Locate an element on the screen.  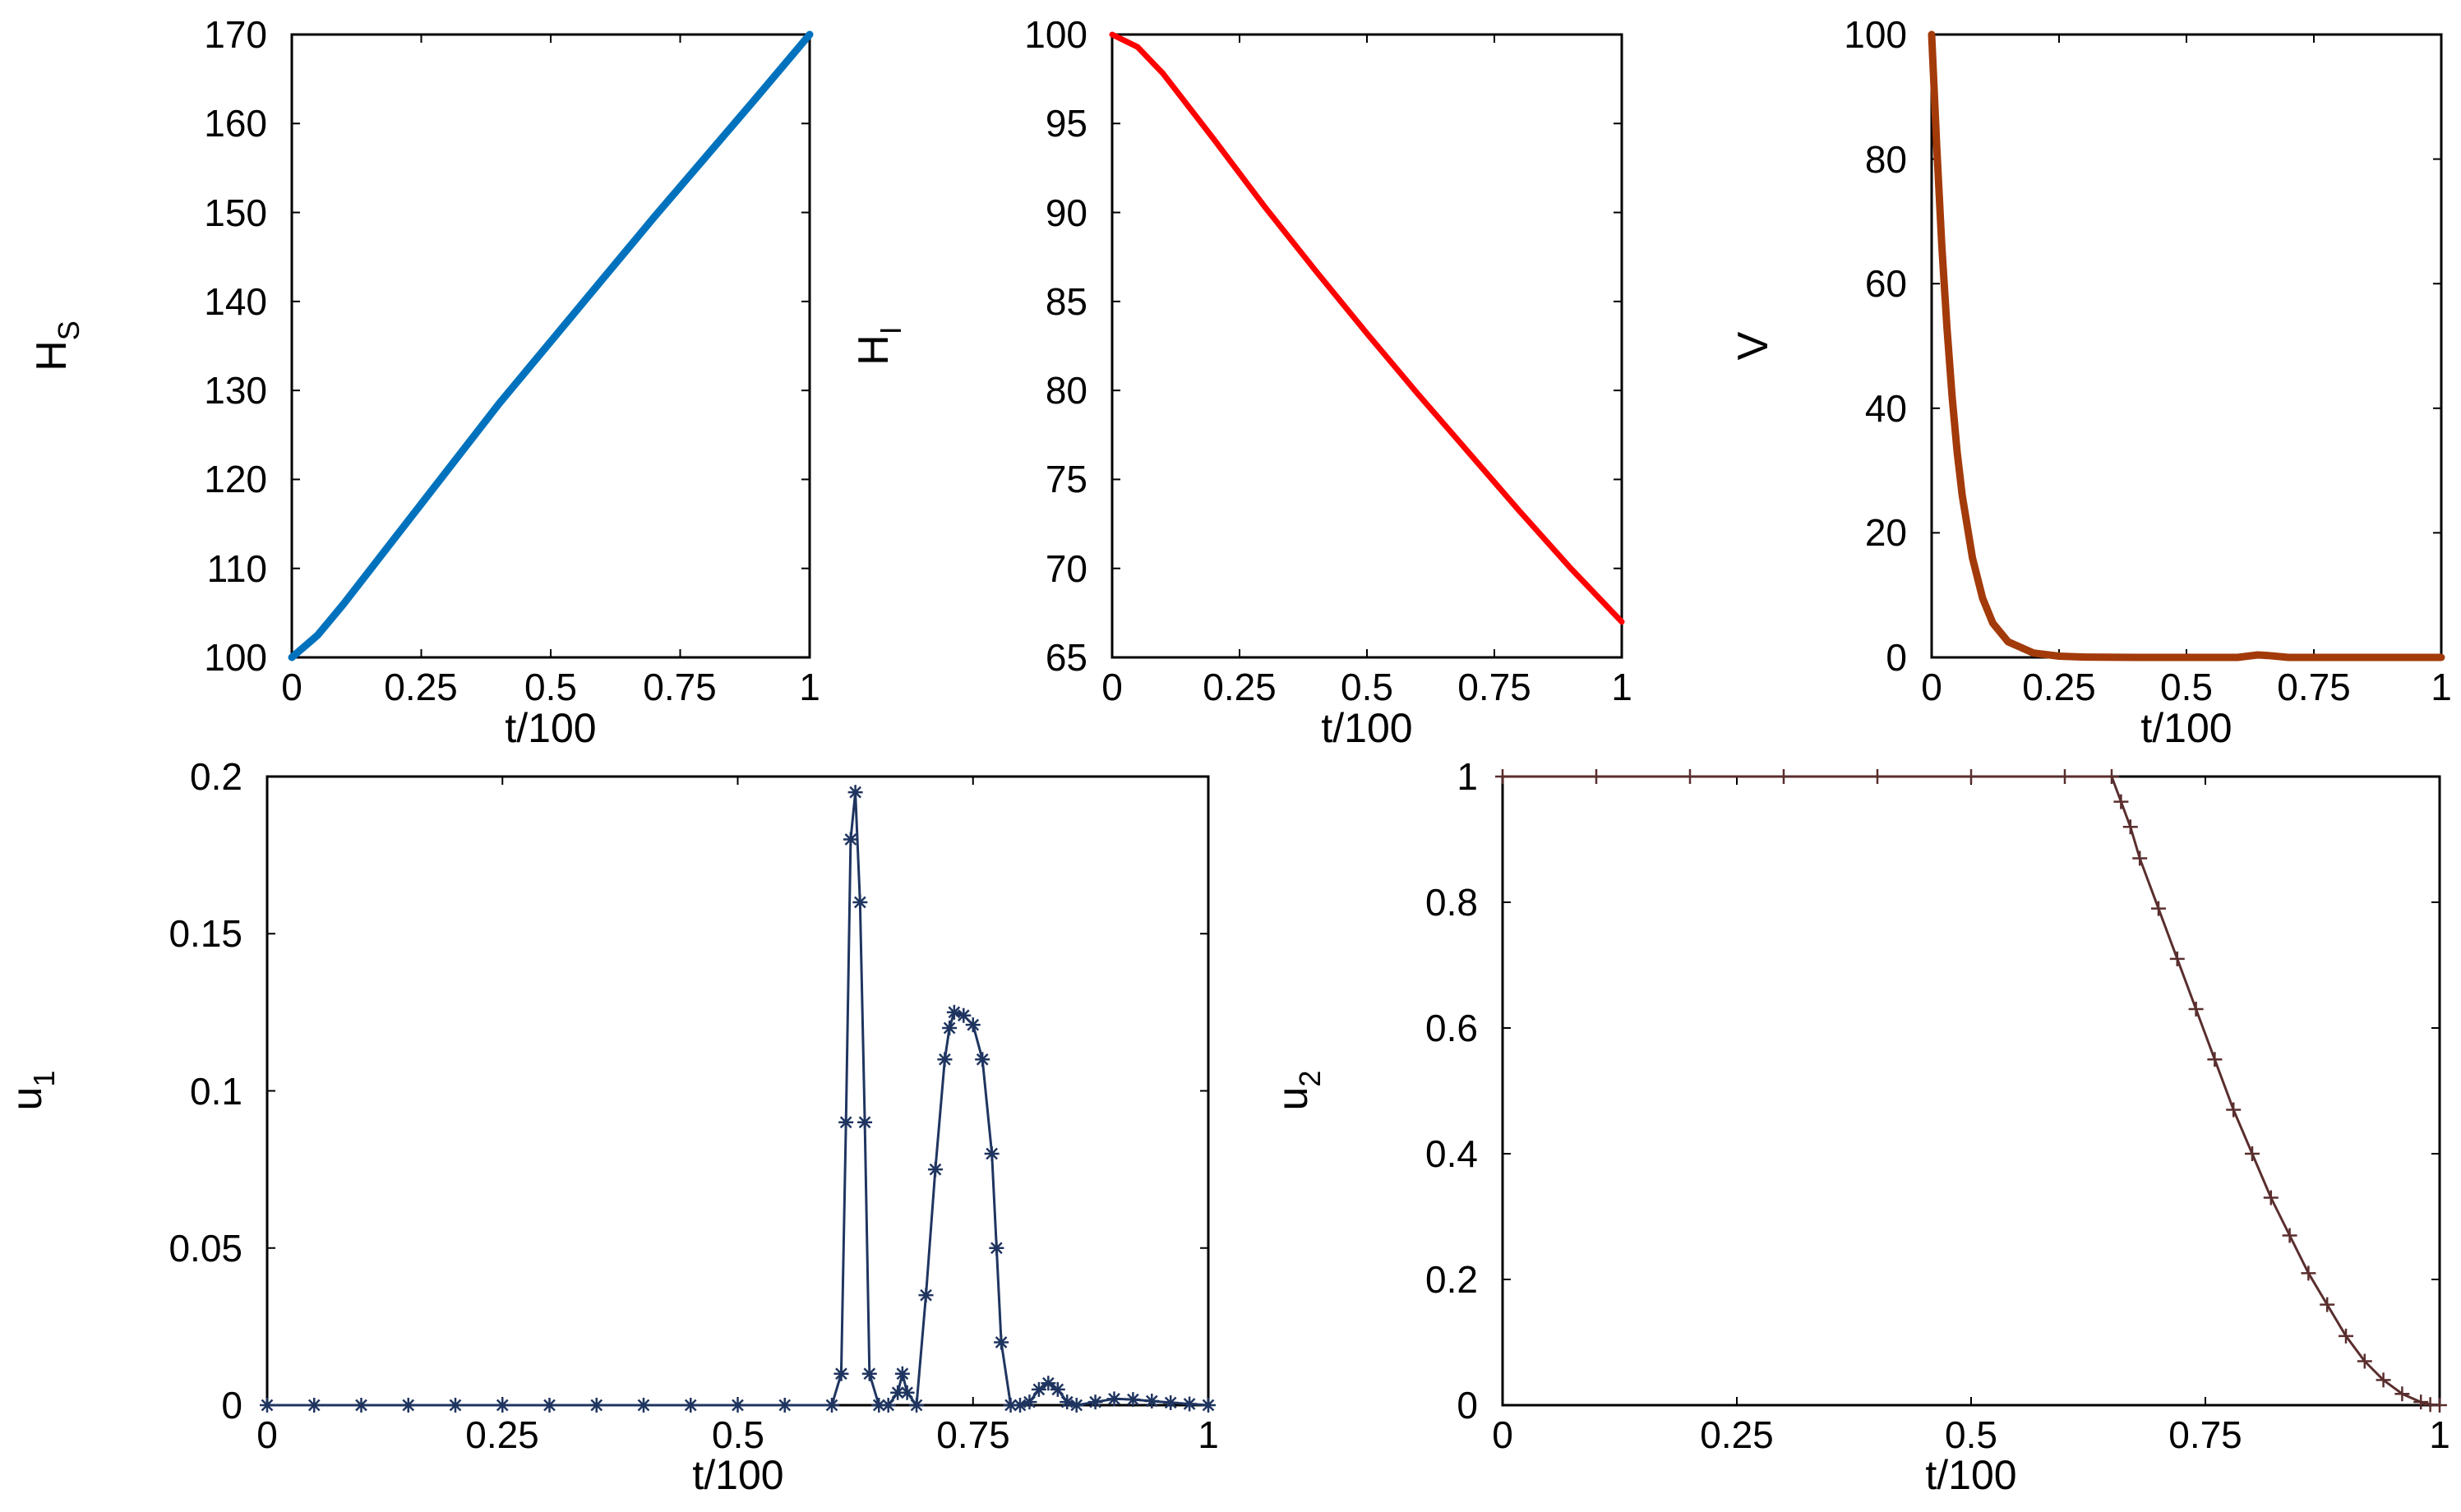
y-ticks-u1: 0 0.05 0.1 0.15 0.2 is located at coordinates (206, 1091).